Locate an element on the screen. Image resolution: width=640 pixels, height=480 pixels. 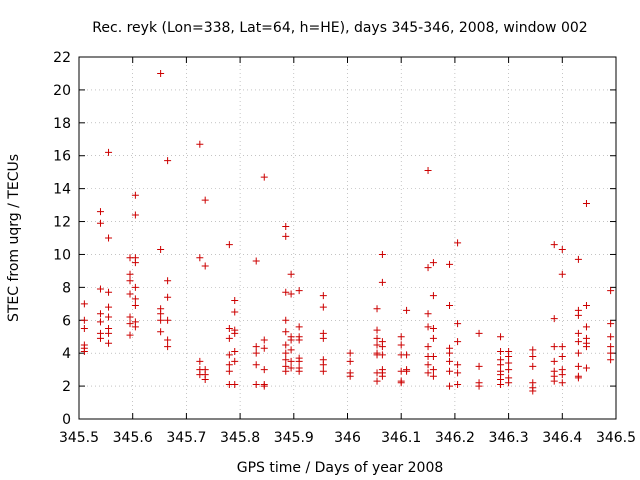
x-tick-label: 345.6 is located at coordinates (133, 438).